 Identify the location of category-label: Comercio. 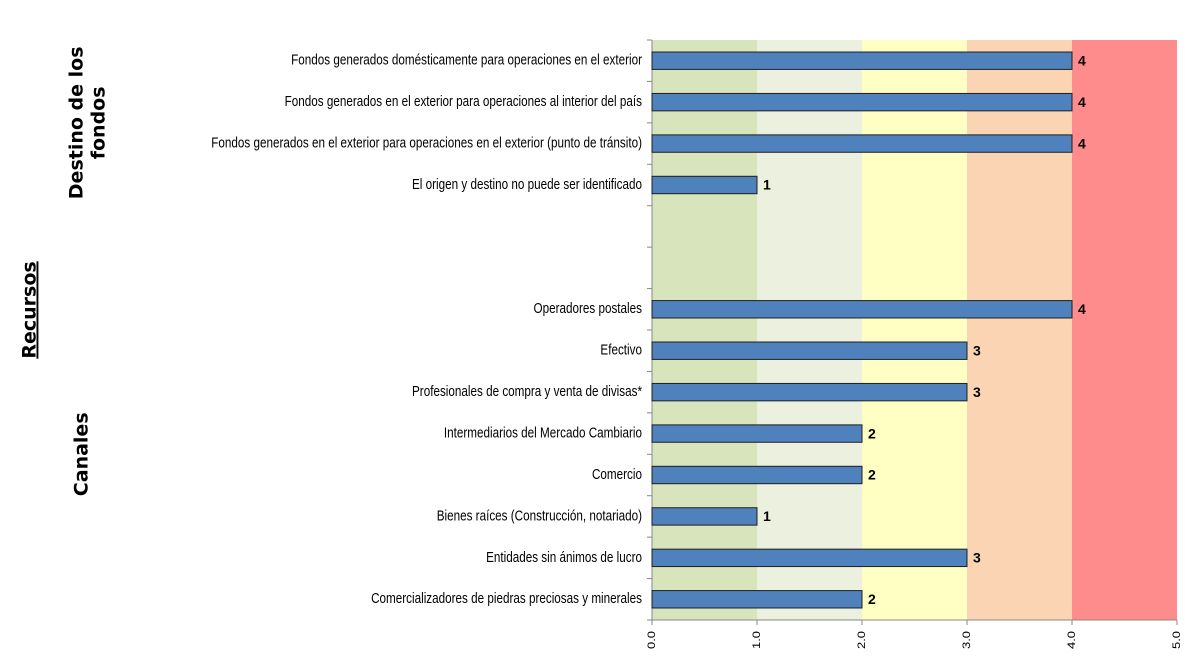
(617, 474).